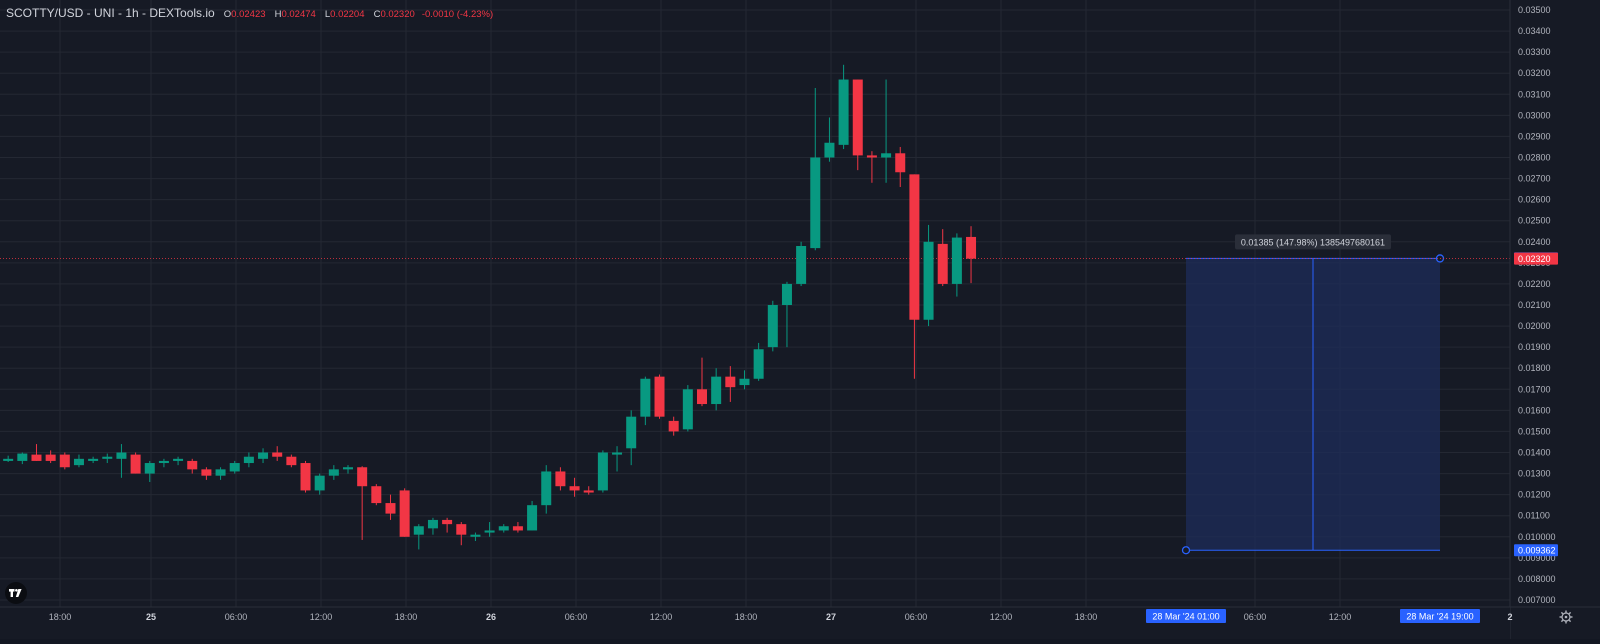 This screenshot has width=1600, height=644. Describe the element at coordinates (227, 14) in the screenshot. I see `open-label: O` at that location.